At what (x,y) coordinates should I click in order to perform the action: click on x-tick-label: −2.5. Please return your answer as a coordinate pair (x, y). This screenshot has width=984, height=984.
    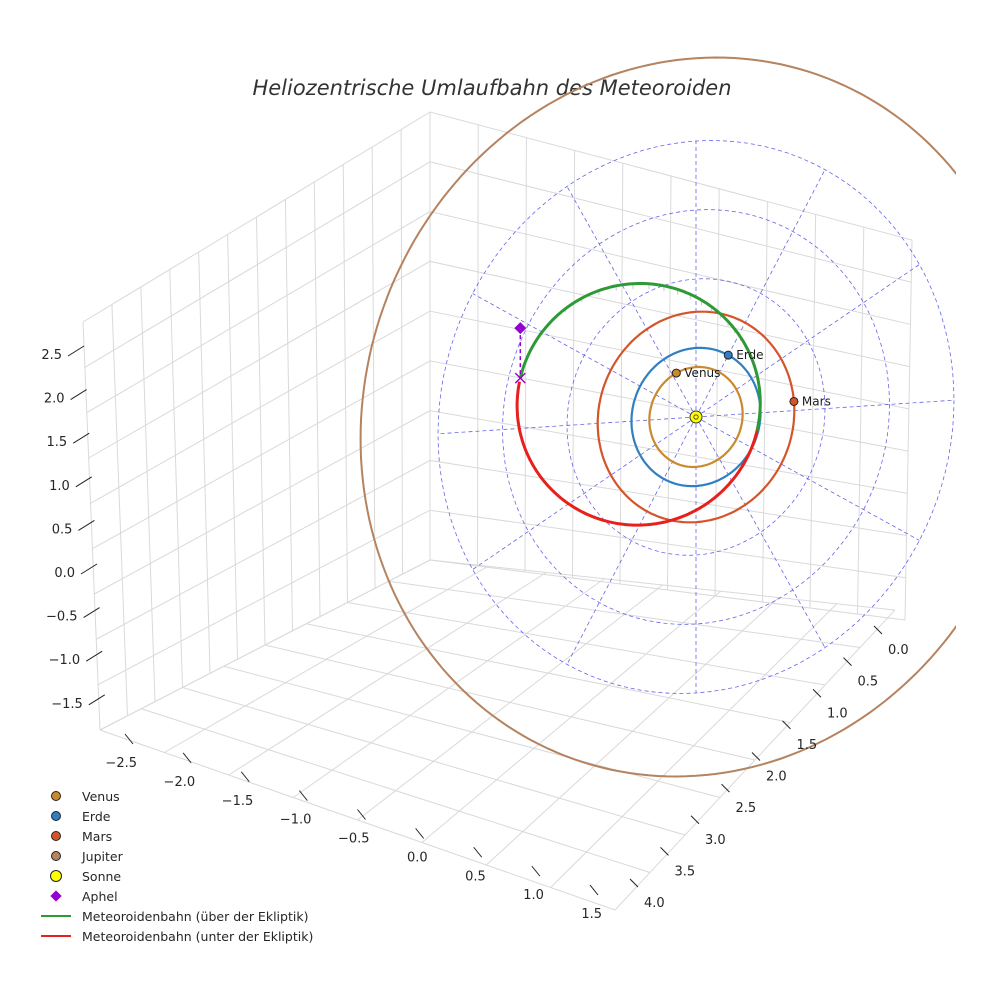
    Looking at the image, I should click on (121, 763).